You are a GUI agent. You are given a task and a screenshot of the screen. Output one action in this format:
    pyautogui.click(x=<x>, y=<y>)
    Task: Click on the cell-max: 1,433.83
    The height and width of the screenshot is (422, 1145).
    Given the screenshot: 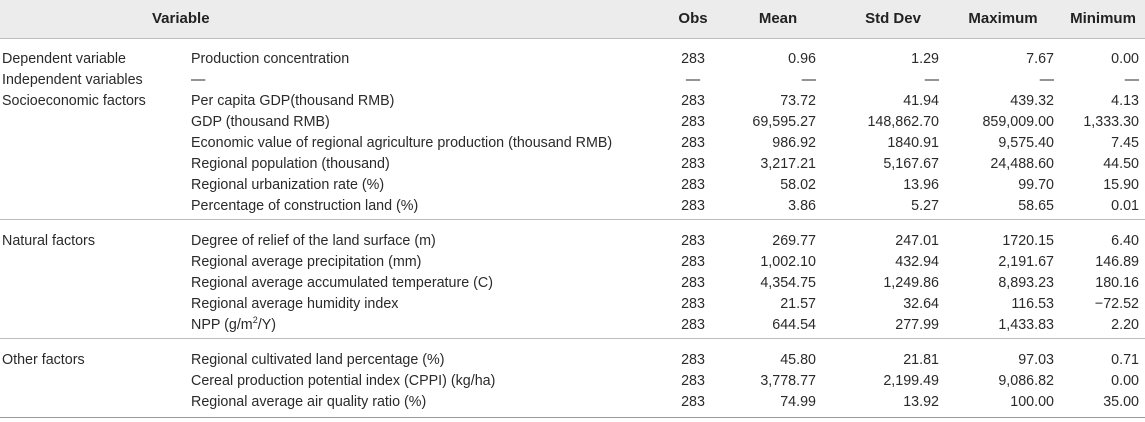 What is the action you would take?
    pyautogui.click(x=1026, y=325)
    